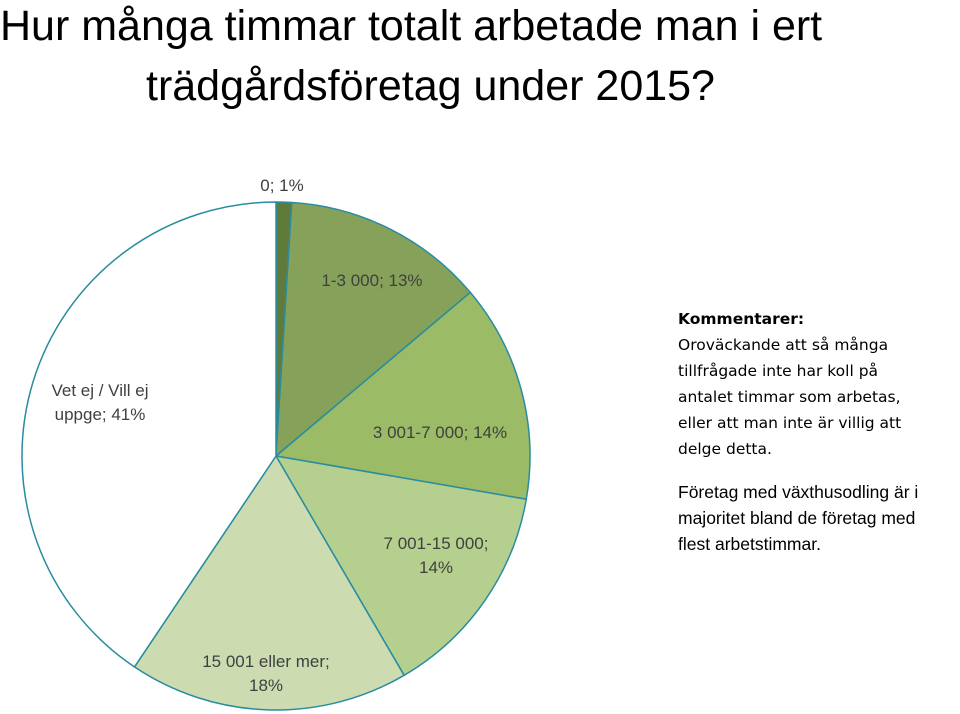  What do you see at coordinates (797, 518) in the screenshot?
I see `comments-para2-line: majoritet bland de företag med` at bounding box center [797, 518].